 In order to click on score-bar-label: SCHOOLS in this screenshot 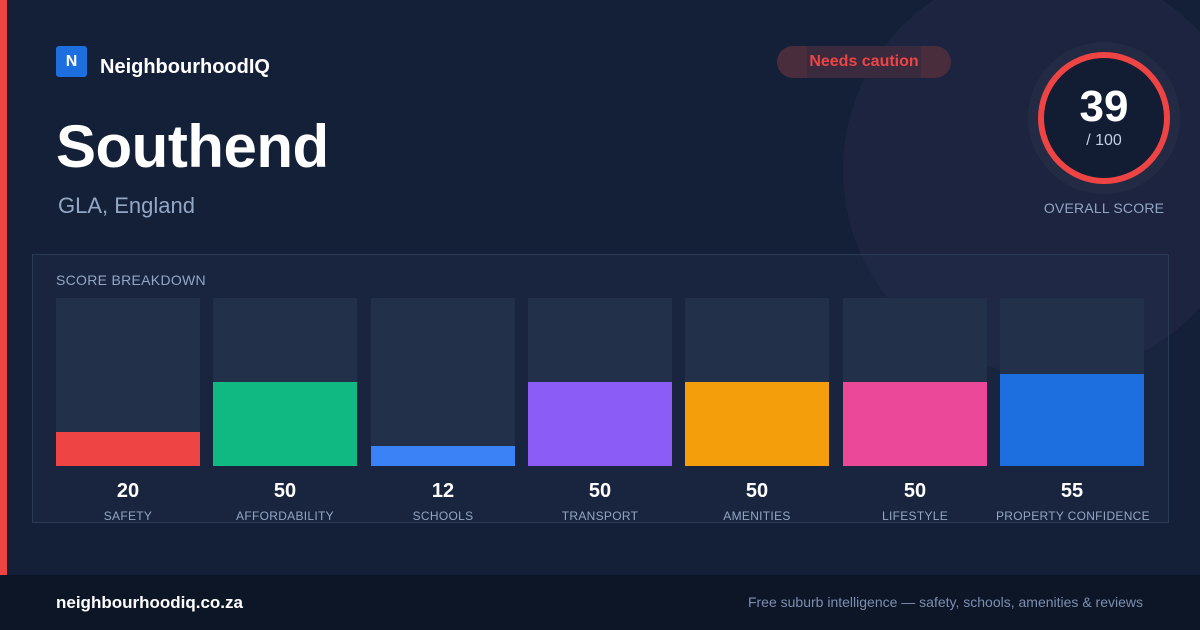, I will do `click(443, 516)`.